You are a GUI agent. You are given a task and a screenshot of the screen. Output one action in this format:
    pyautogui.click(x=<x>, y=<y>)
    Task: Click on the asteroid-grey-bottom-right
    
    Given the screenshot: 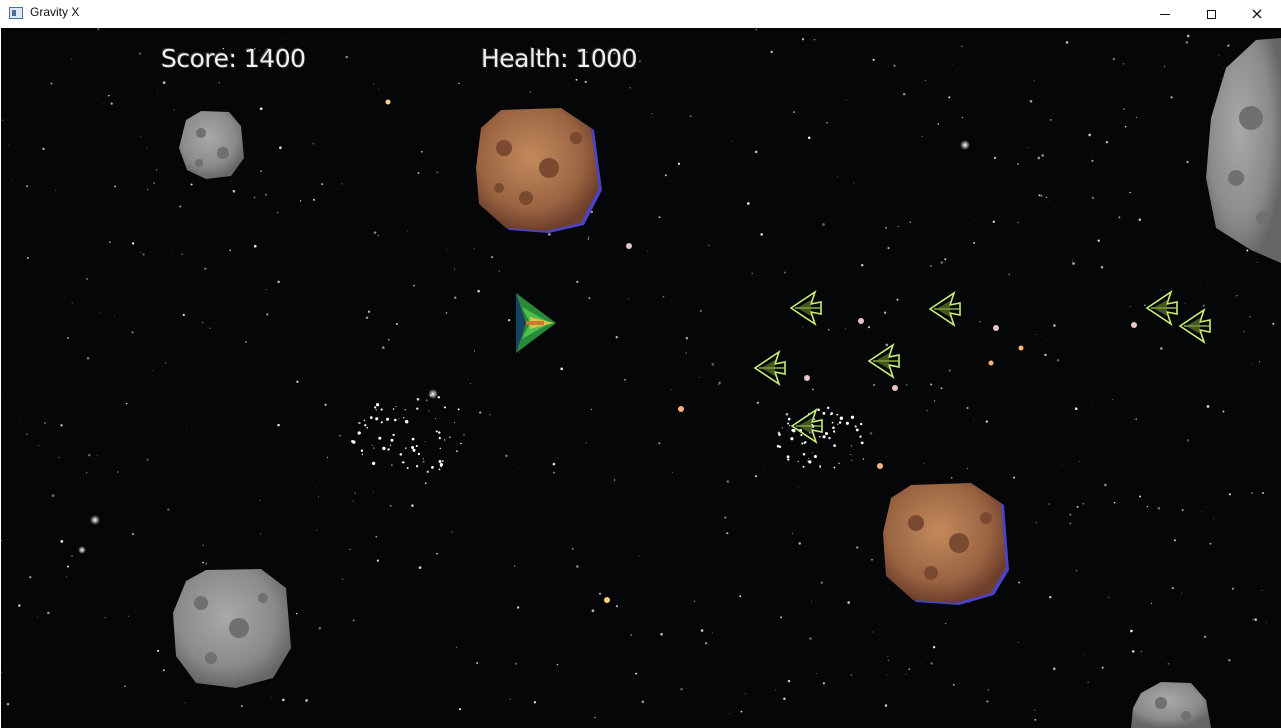 What is the action you would take?
    pyautogui.click(x=1171, y=705)
    